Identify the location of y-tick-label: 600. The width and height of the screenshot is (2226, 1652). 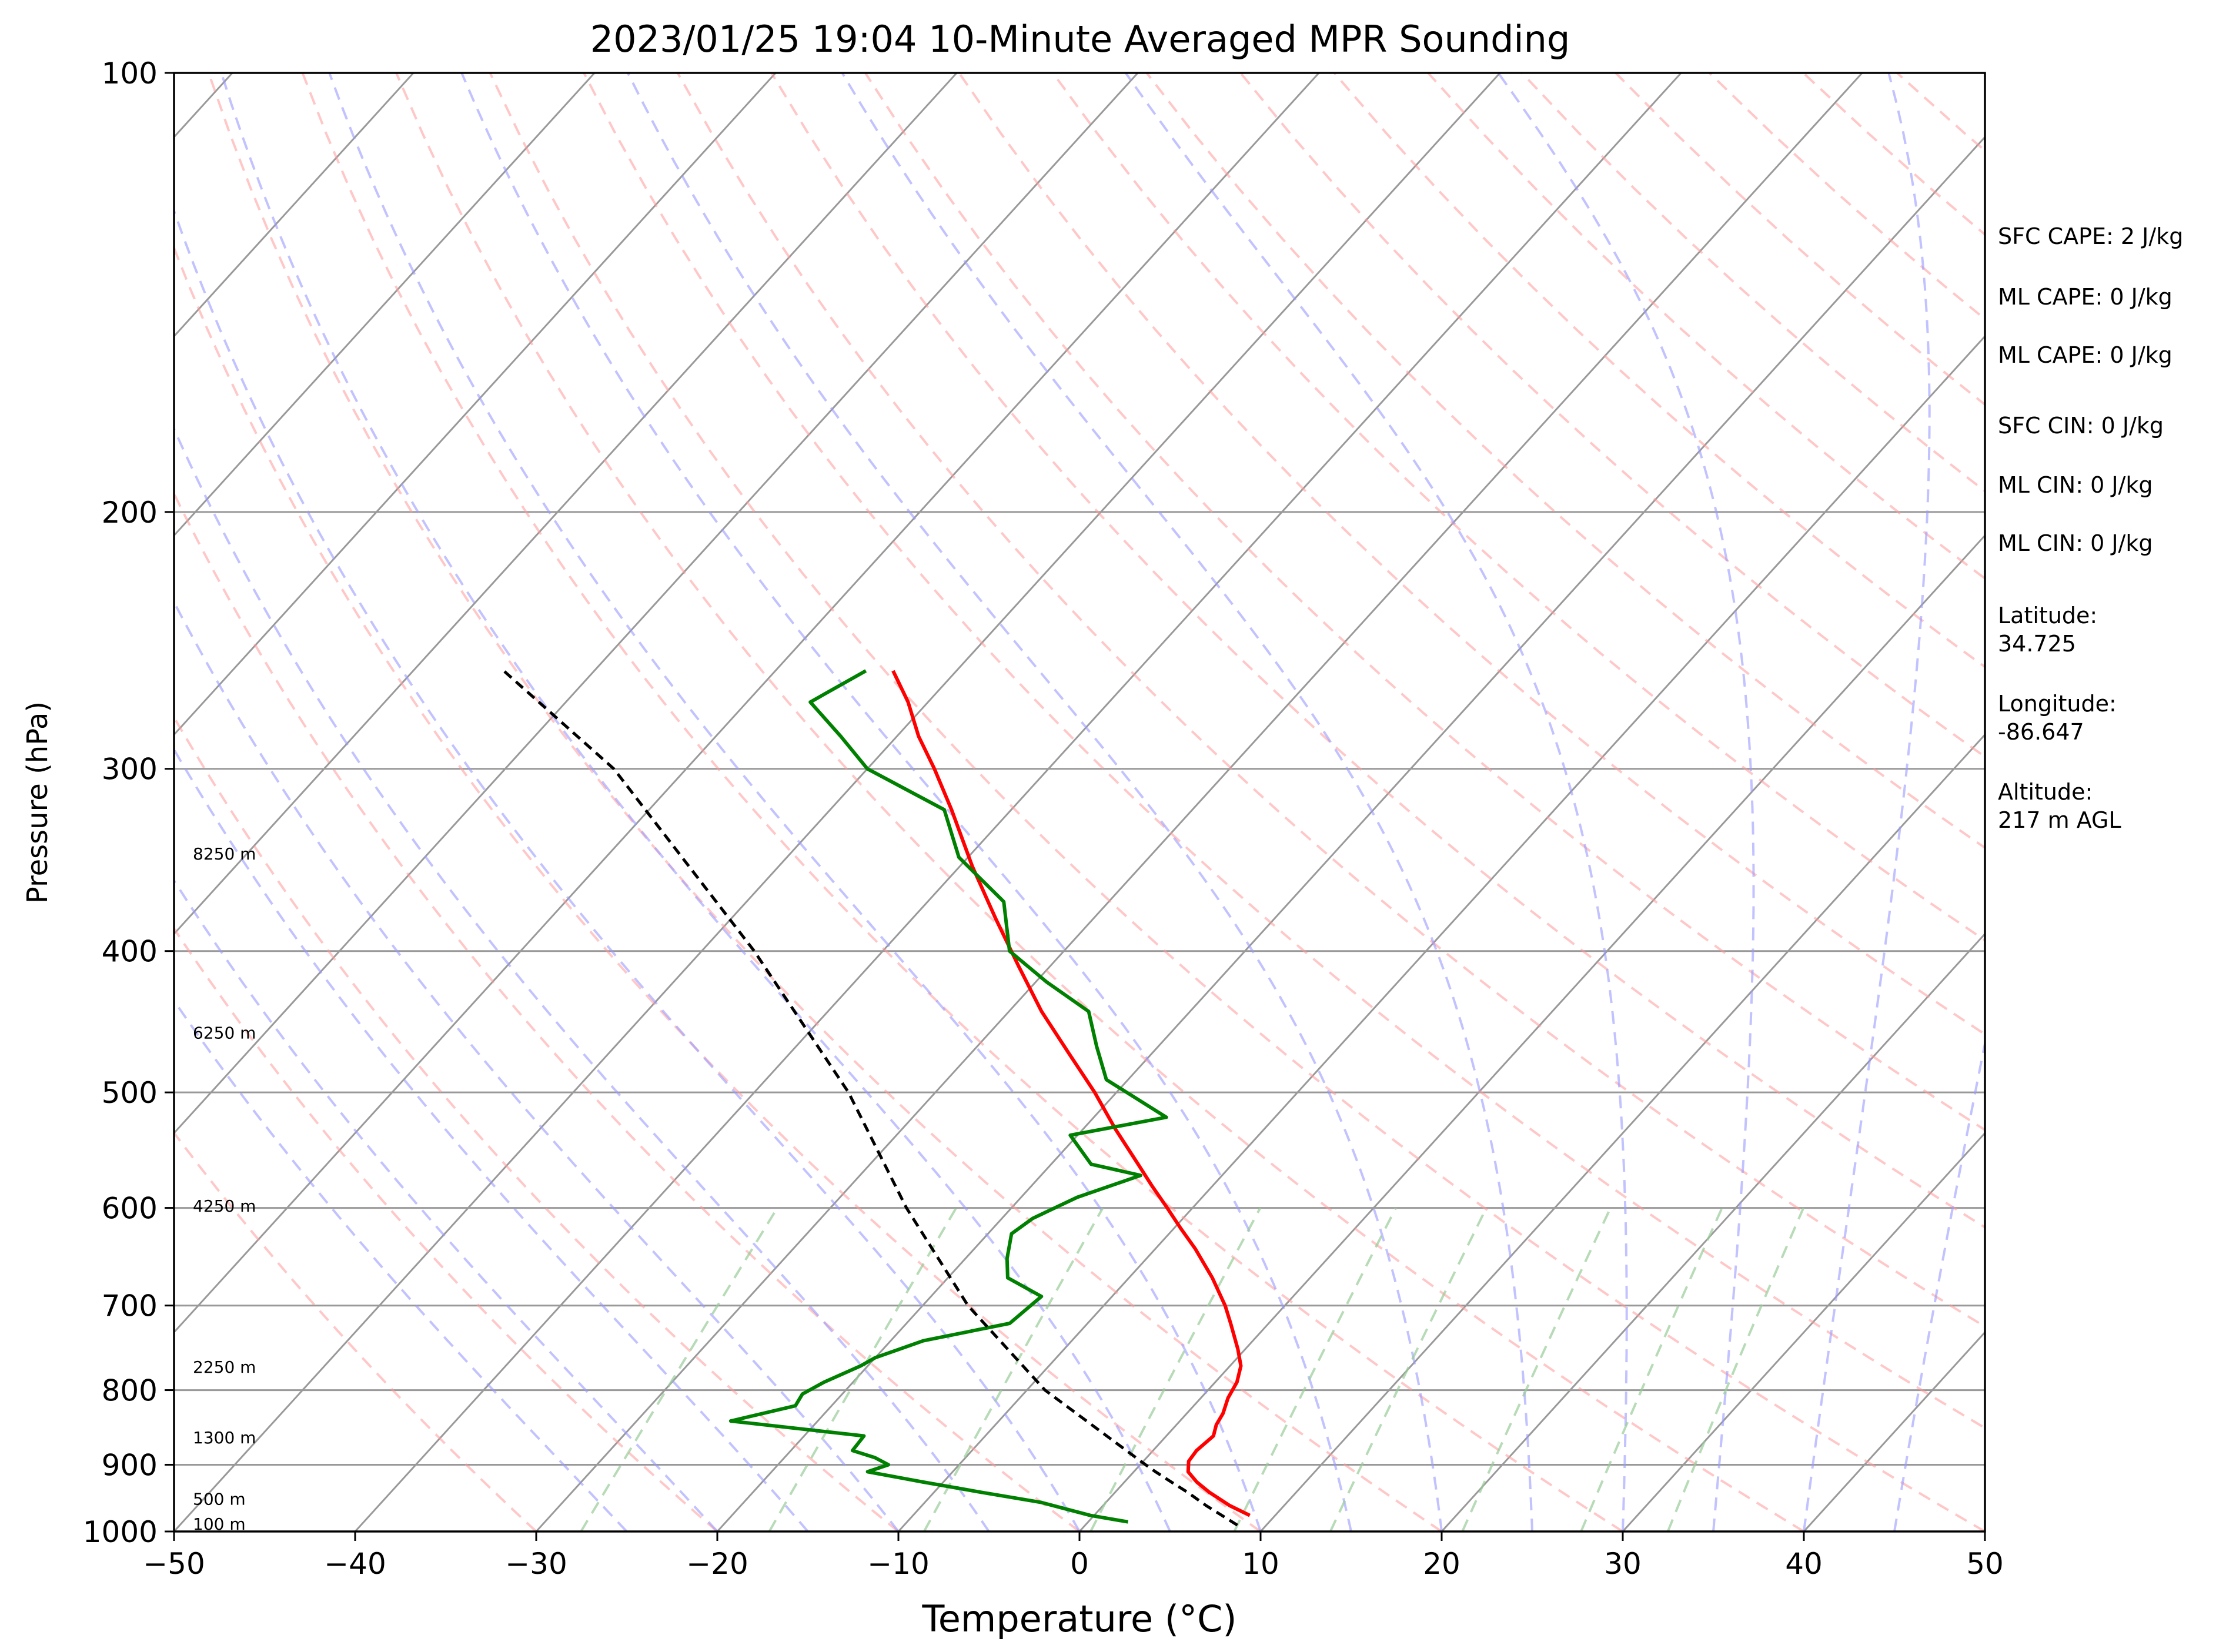
(130, 1209).